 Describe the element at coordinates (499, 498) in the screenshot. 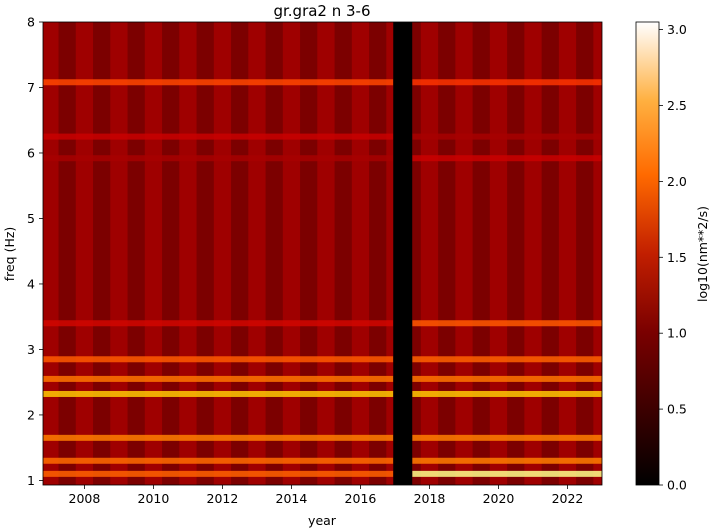

I see `x-tick-label: 2020` at that location.